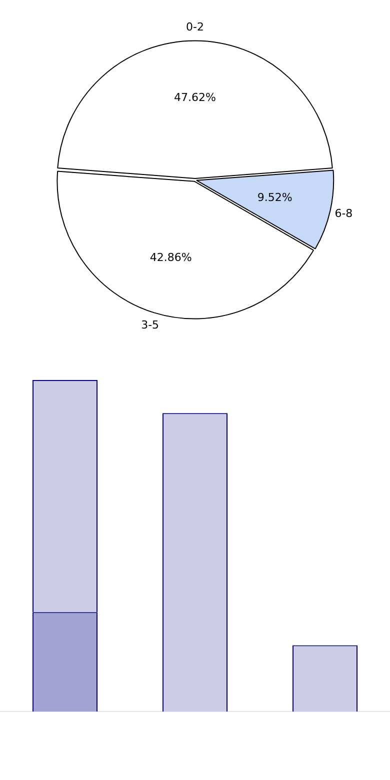 The height and width of the screenshot is (780, 390). What do you see at coordinates (150, 325) in the screenshot?
I see `slice-label: 3-5` at bounding box center [150, 325].